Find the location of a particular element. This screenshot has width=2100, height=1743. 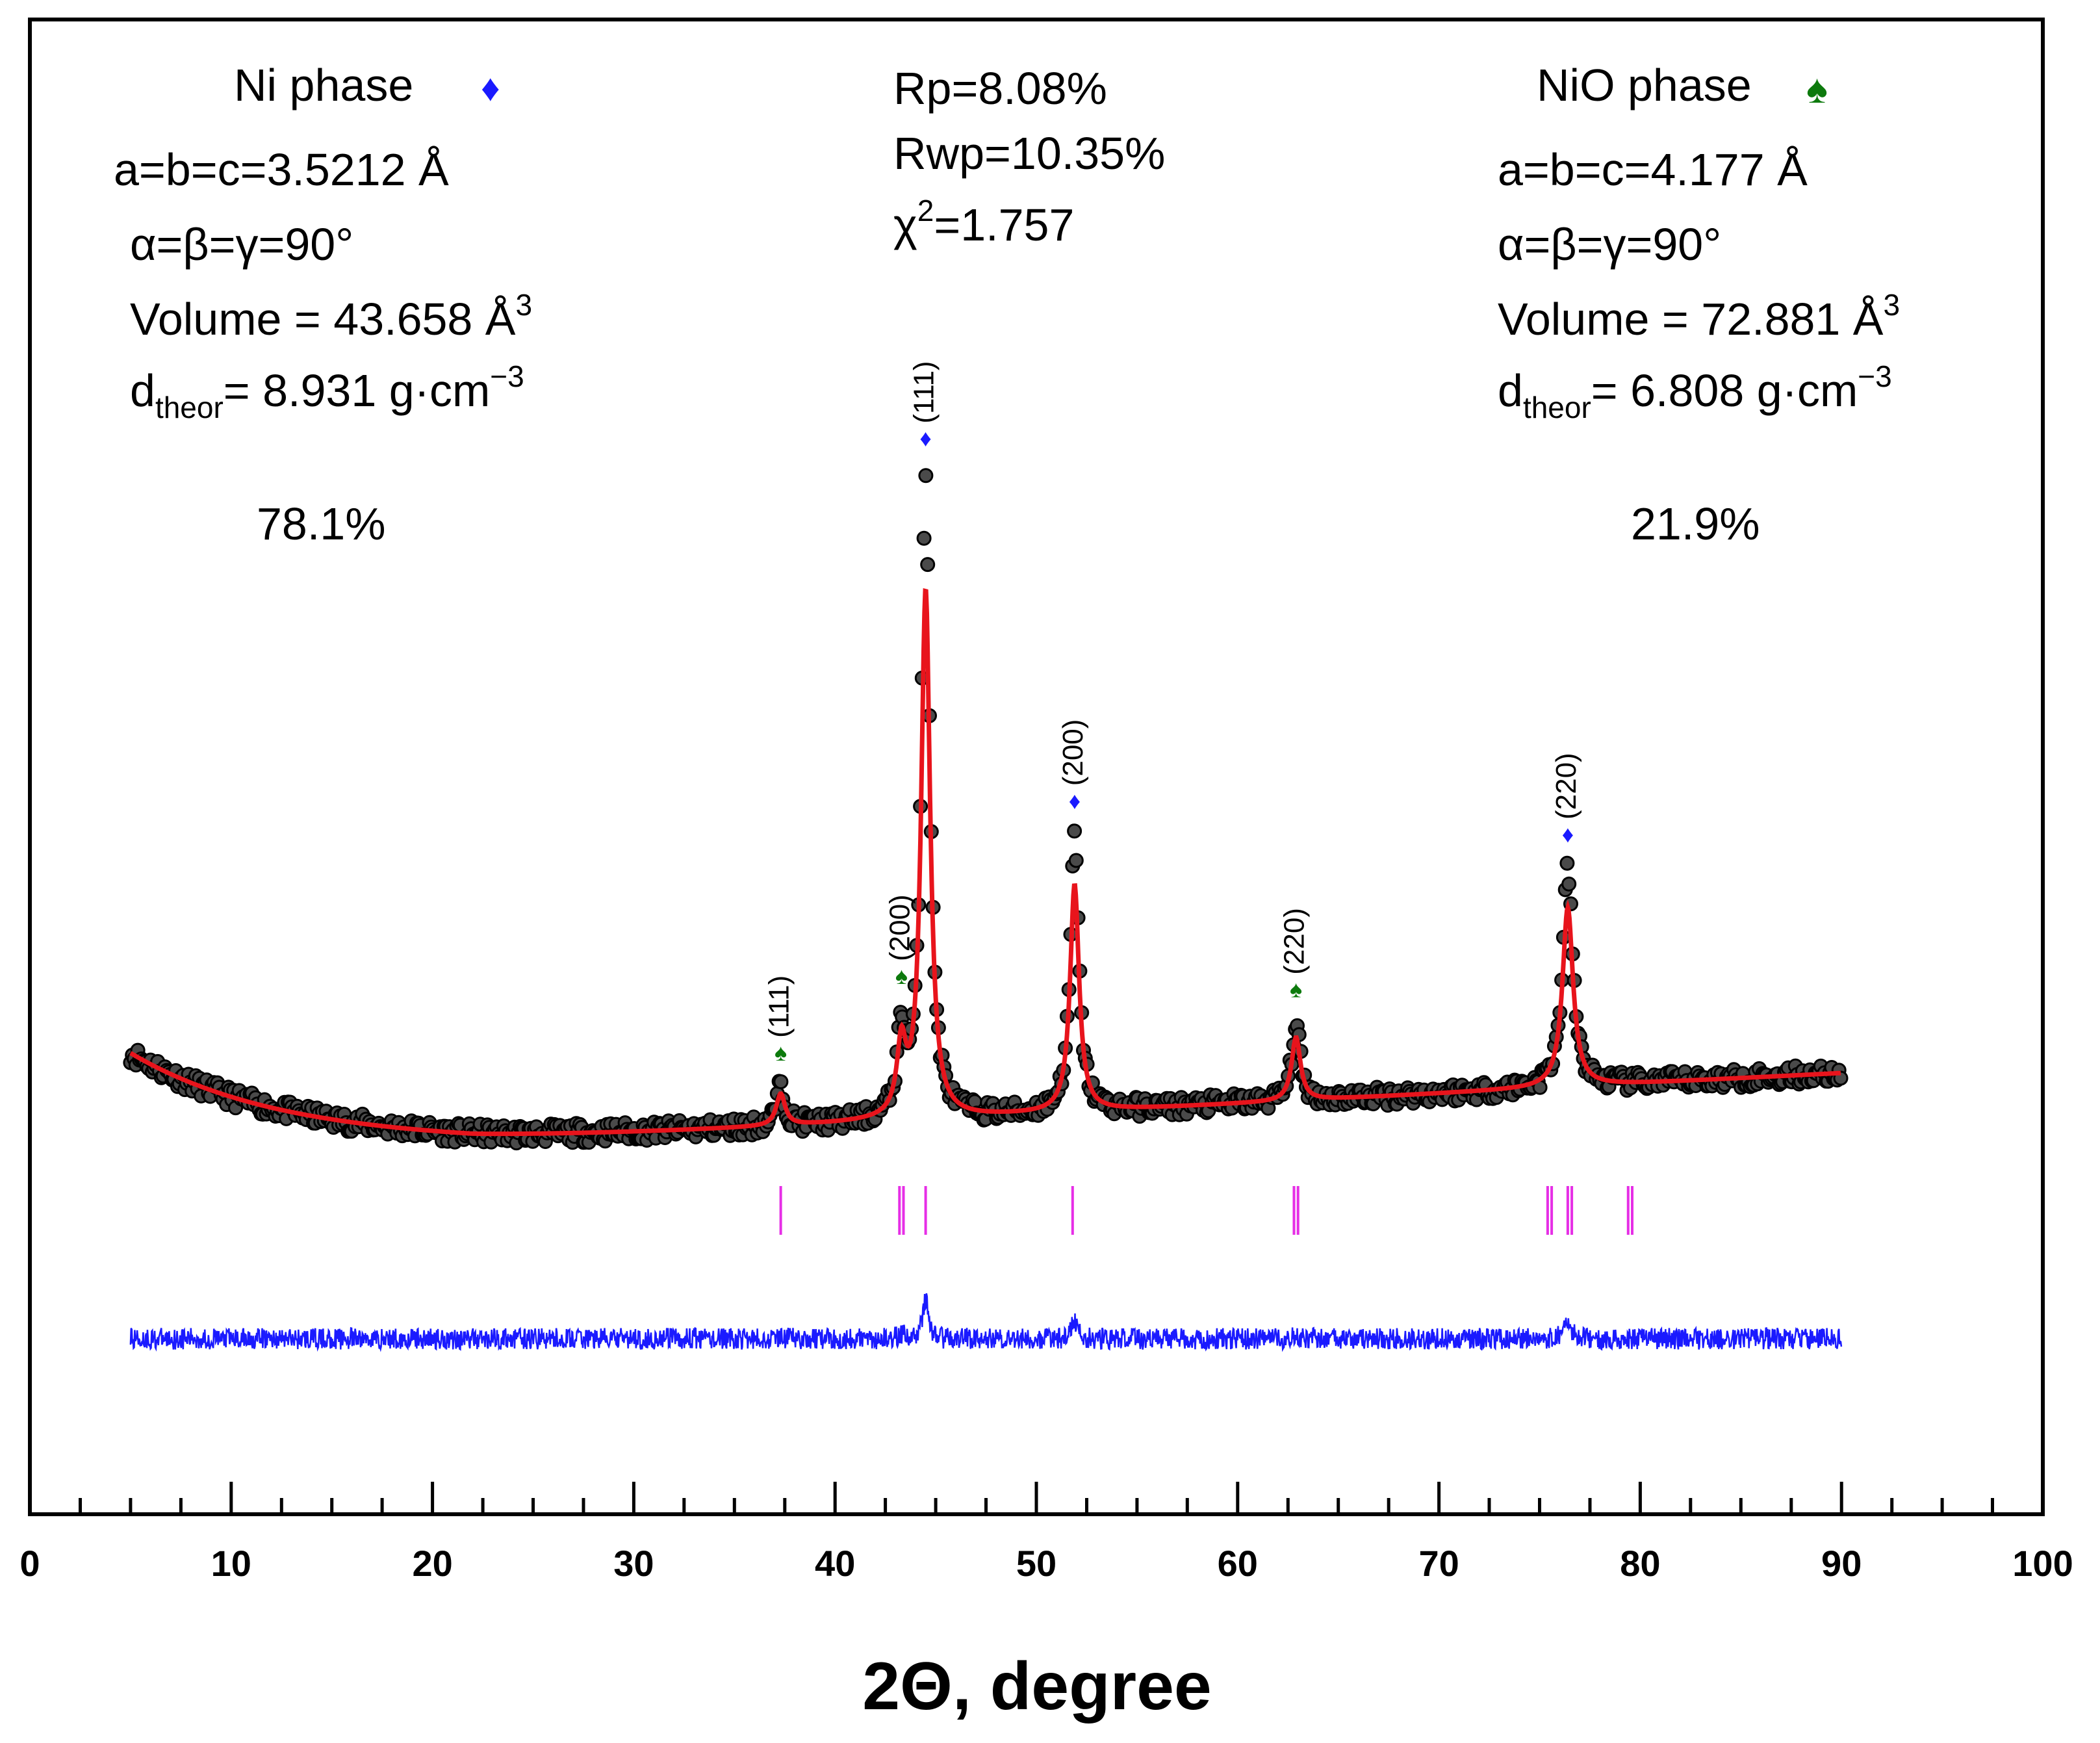

x-tick-label: 100 is located at coordinates (2042, 1563).